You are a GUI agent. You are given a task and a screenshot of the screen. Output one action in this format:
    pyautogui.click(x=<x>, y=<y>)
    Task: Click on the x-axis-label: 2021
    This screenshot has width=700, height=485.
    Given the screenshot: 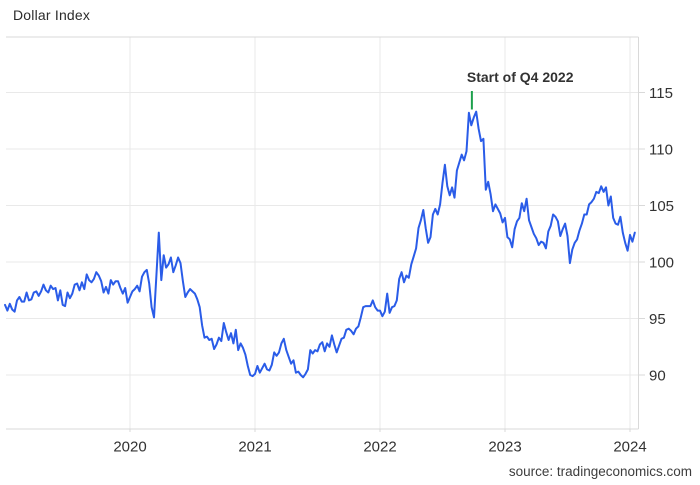 What is the action you would take?
    pyautogui.click(x=254, y=447)
    